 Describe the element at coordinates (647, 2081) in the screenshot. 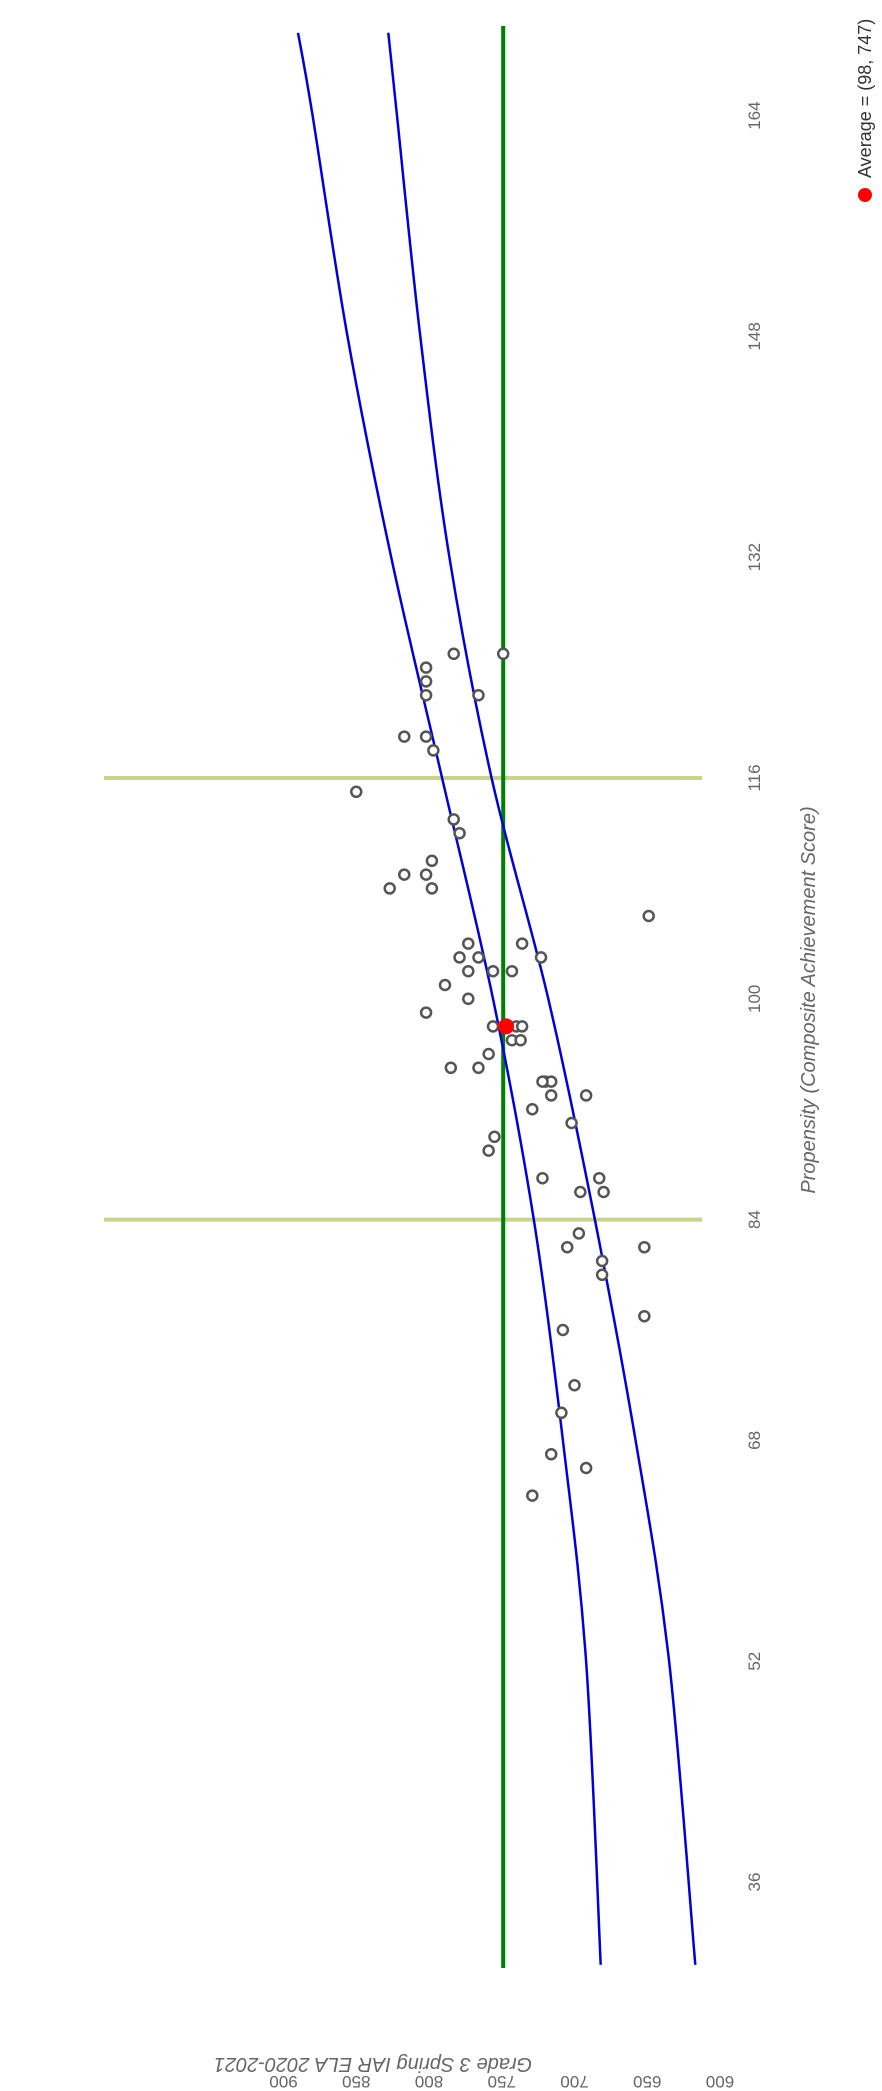

I see `y-tick-label: 650` at that location.